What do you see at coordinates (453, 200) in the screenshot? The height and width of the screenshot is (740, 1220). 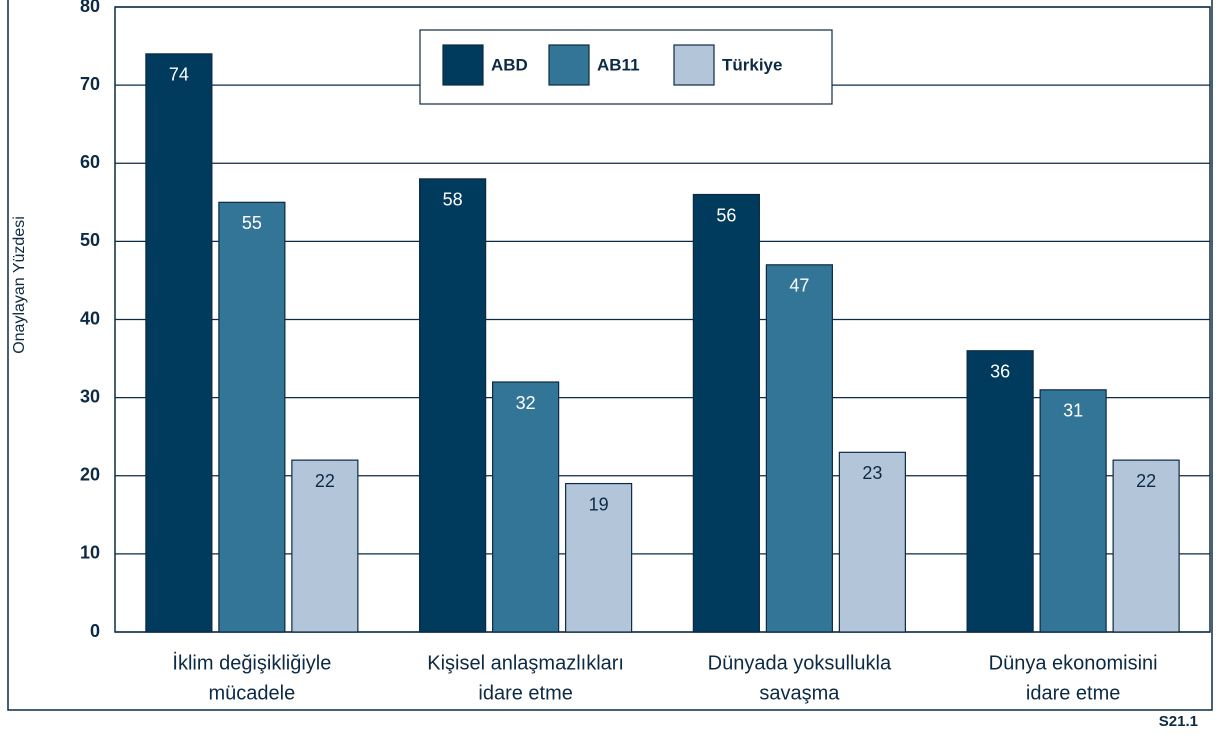 I see `value-label: 58` at bounding box center [453, 200].